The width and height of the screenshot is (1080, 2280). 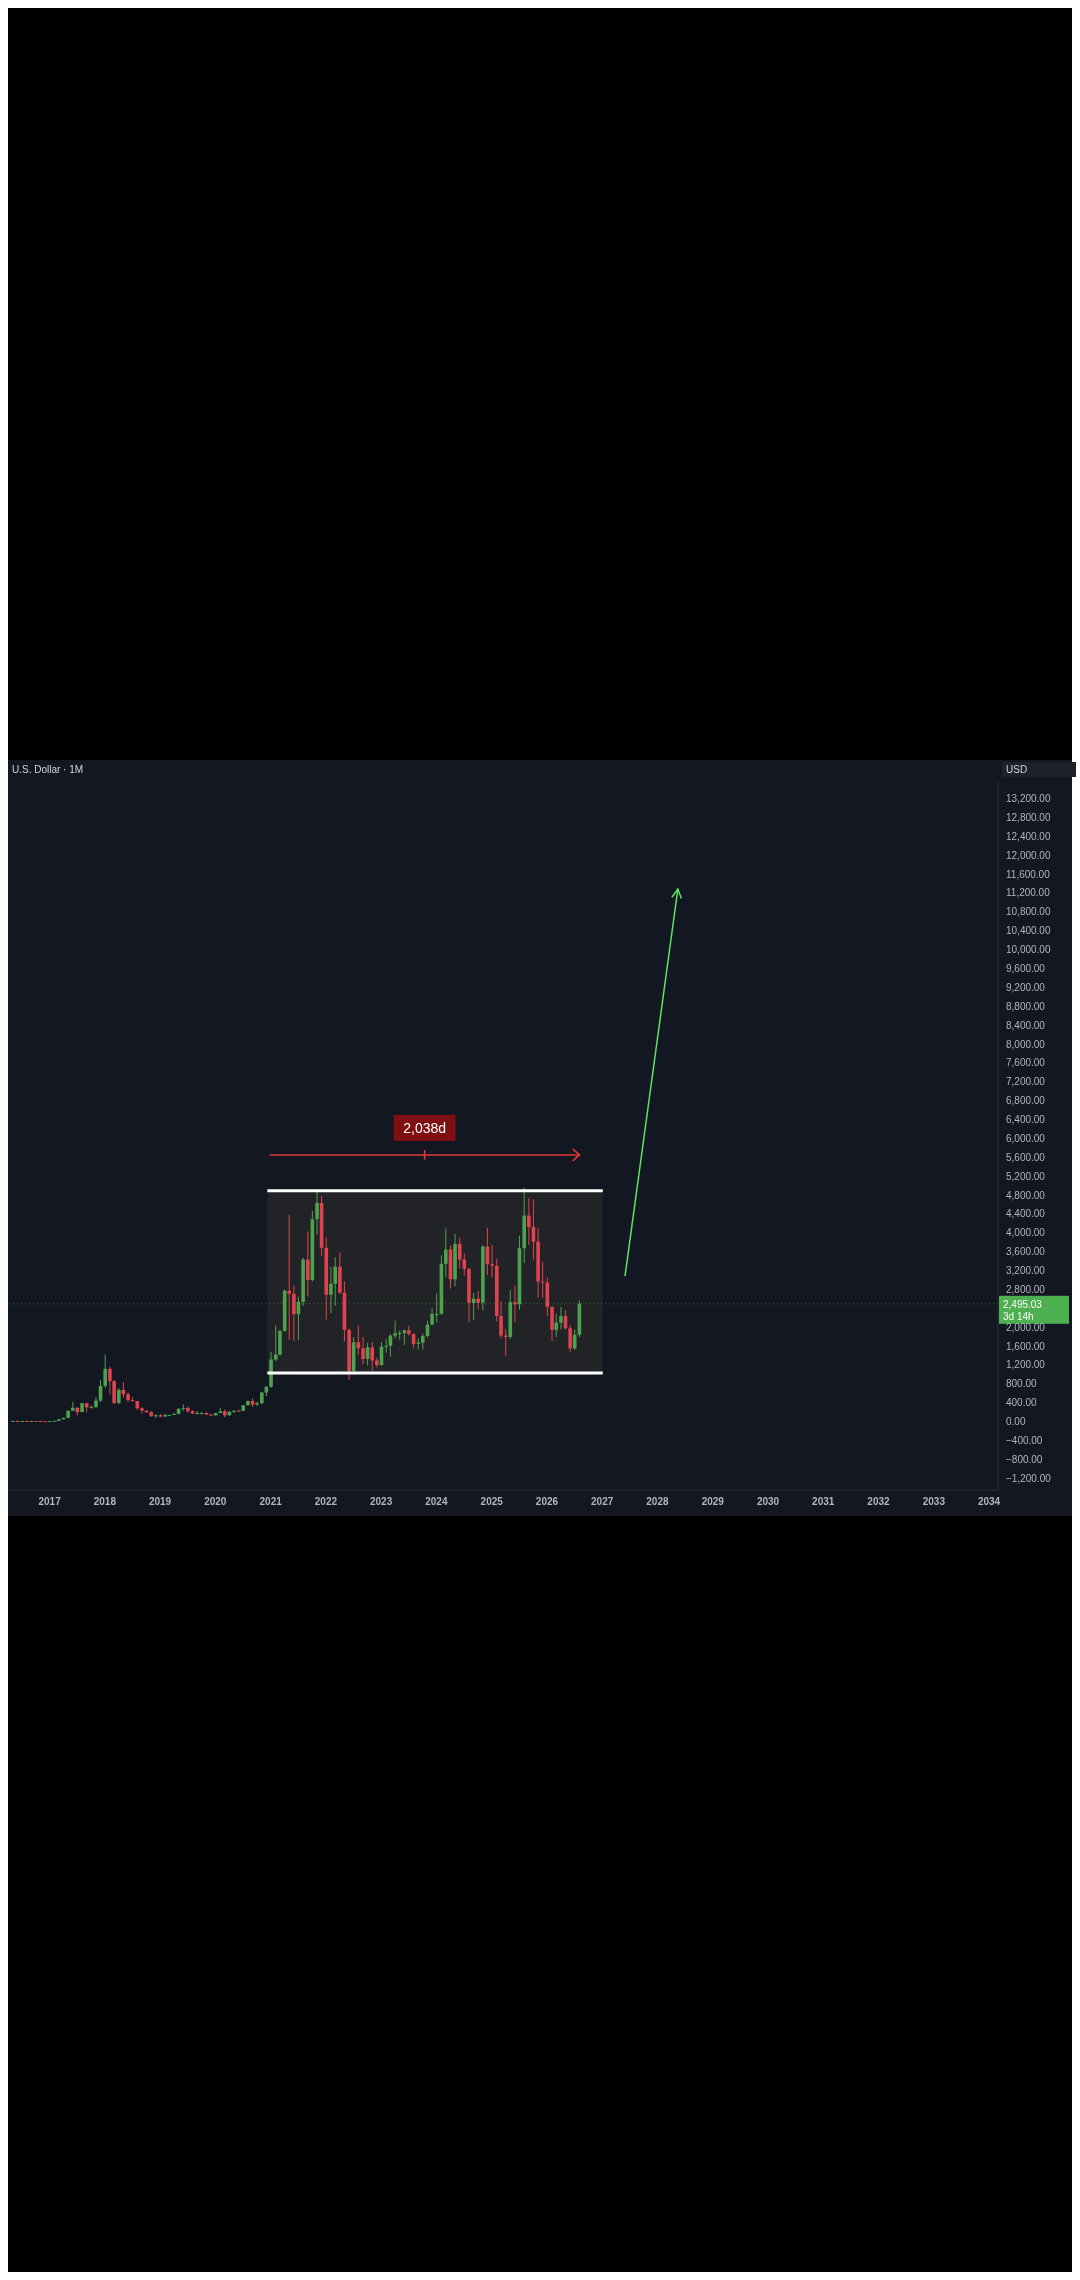 What do you see at coordinates (1028, 893) in the screenshot?
I see `y-tick-label: 11,200.00` at bounding box center [1028, 893].